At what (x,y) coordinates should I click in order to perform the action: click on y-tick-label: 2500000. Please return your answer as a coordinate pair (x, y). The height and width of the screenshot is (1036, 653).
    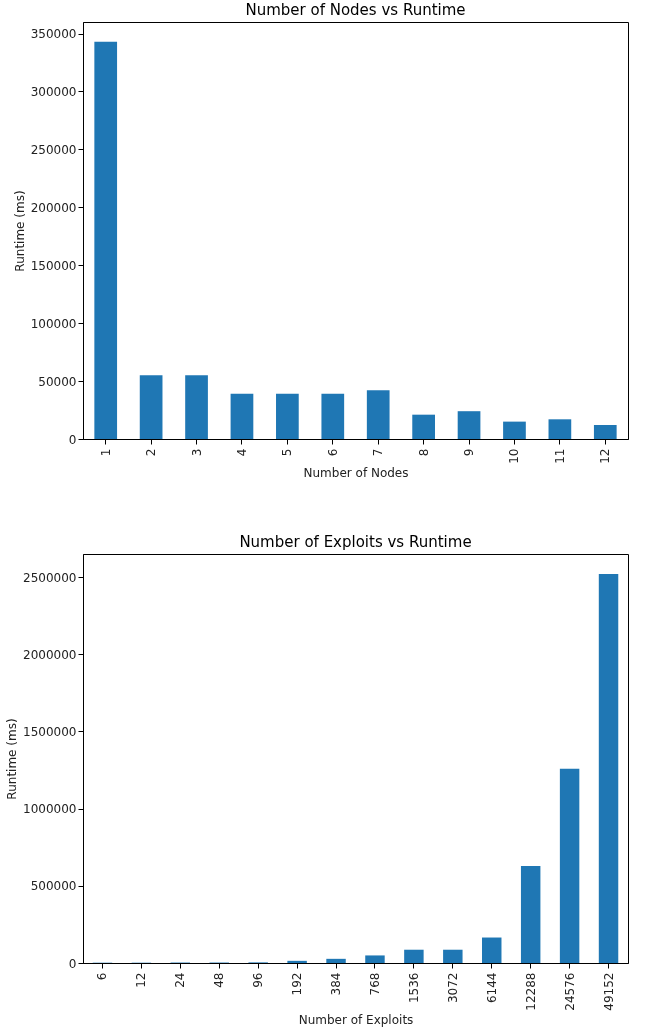
    Looking at the image, I should click on (50, 577).